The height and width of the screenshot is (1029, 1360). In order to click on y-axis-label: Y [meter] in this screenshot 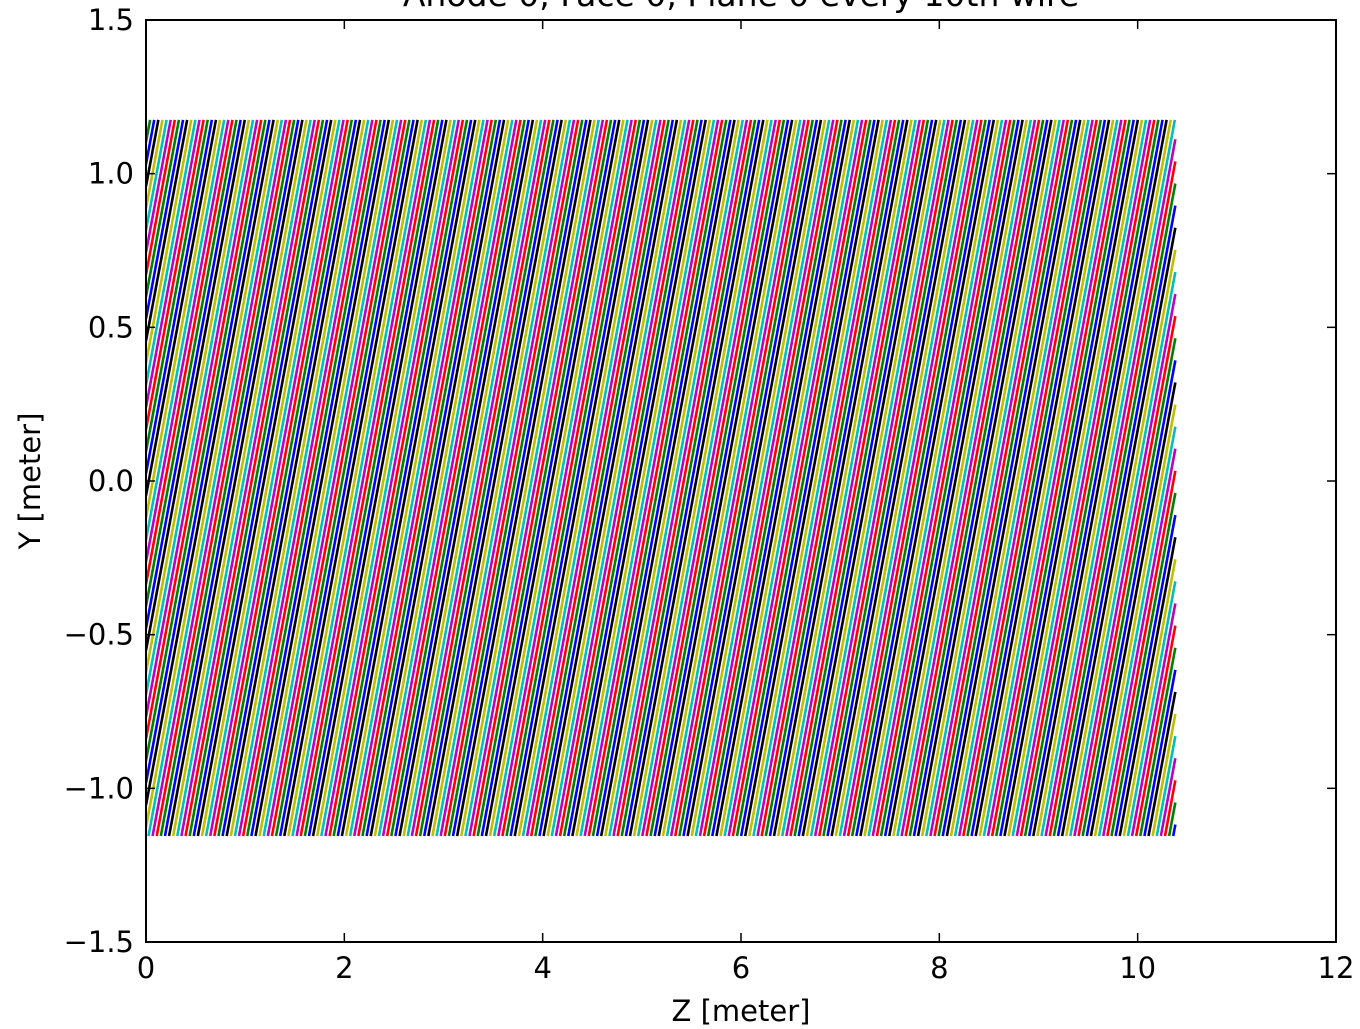, I will do `click(30, 482)`.